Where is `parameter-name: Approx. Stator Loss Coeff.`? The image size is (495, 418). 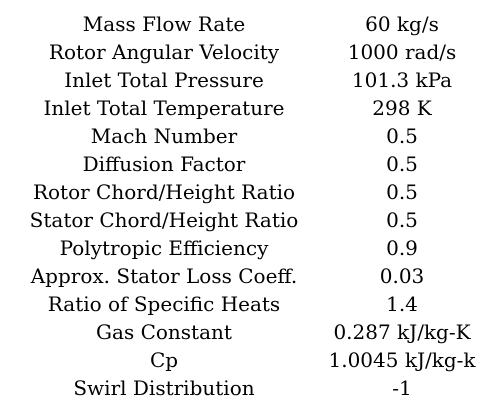
parameter-name: Approx. Stator Loss Coeff. is located at coordinates (164, 276).